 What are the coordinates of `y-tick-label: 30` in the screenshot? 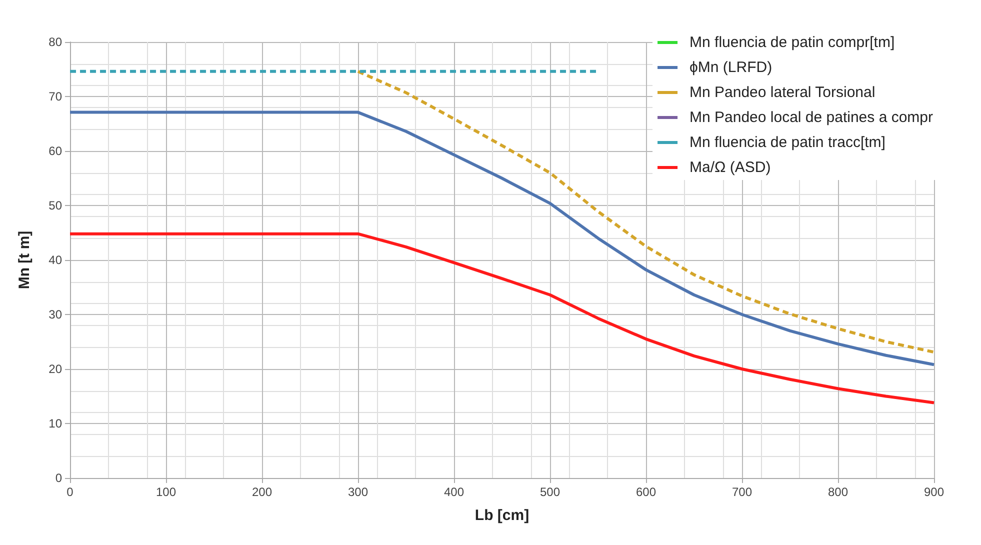 It's located at (55, 315).